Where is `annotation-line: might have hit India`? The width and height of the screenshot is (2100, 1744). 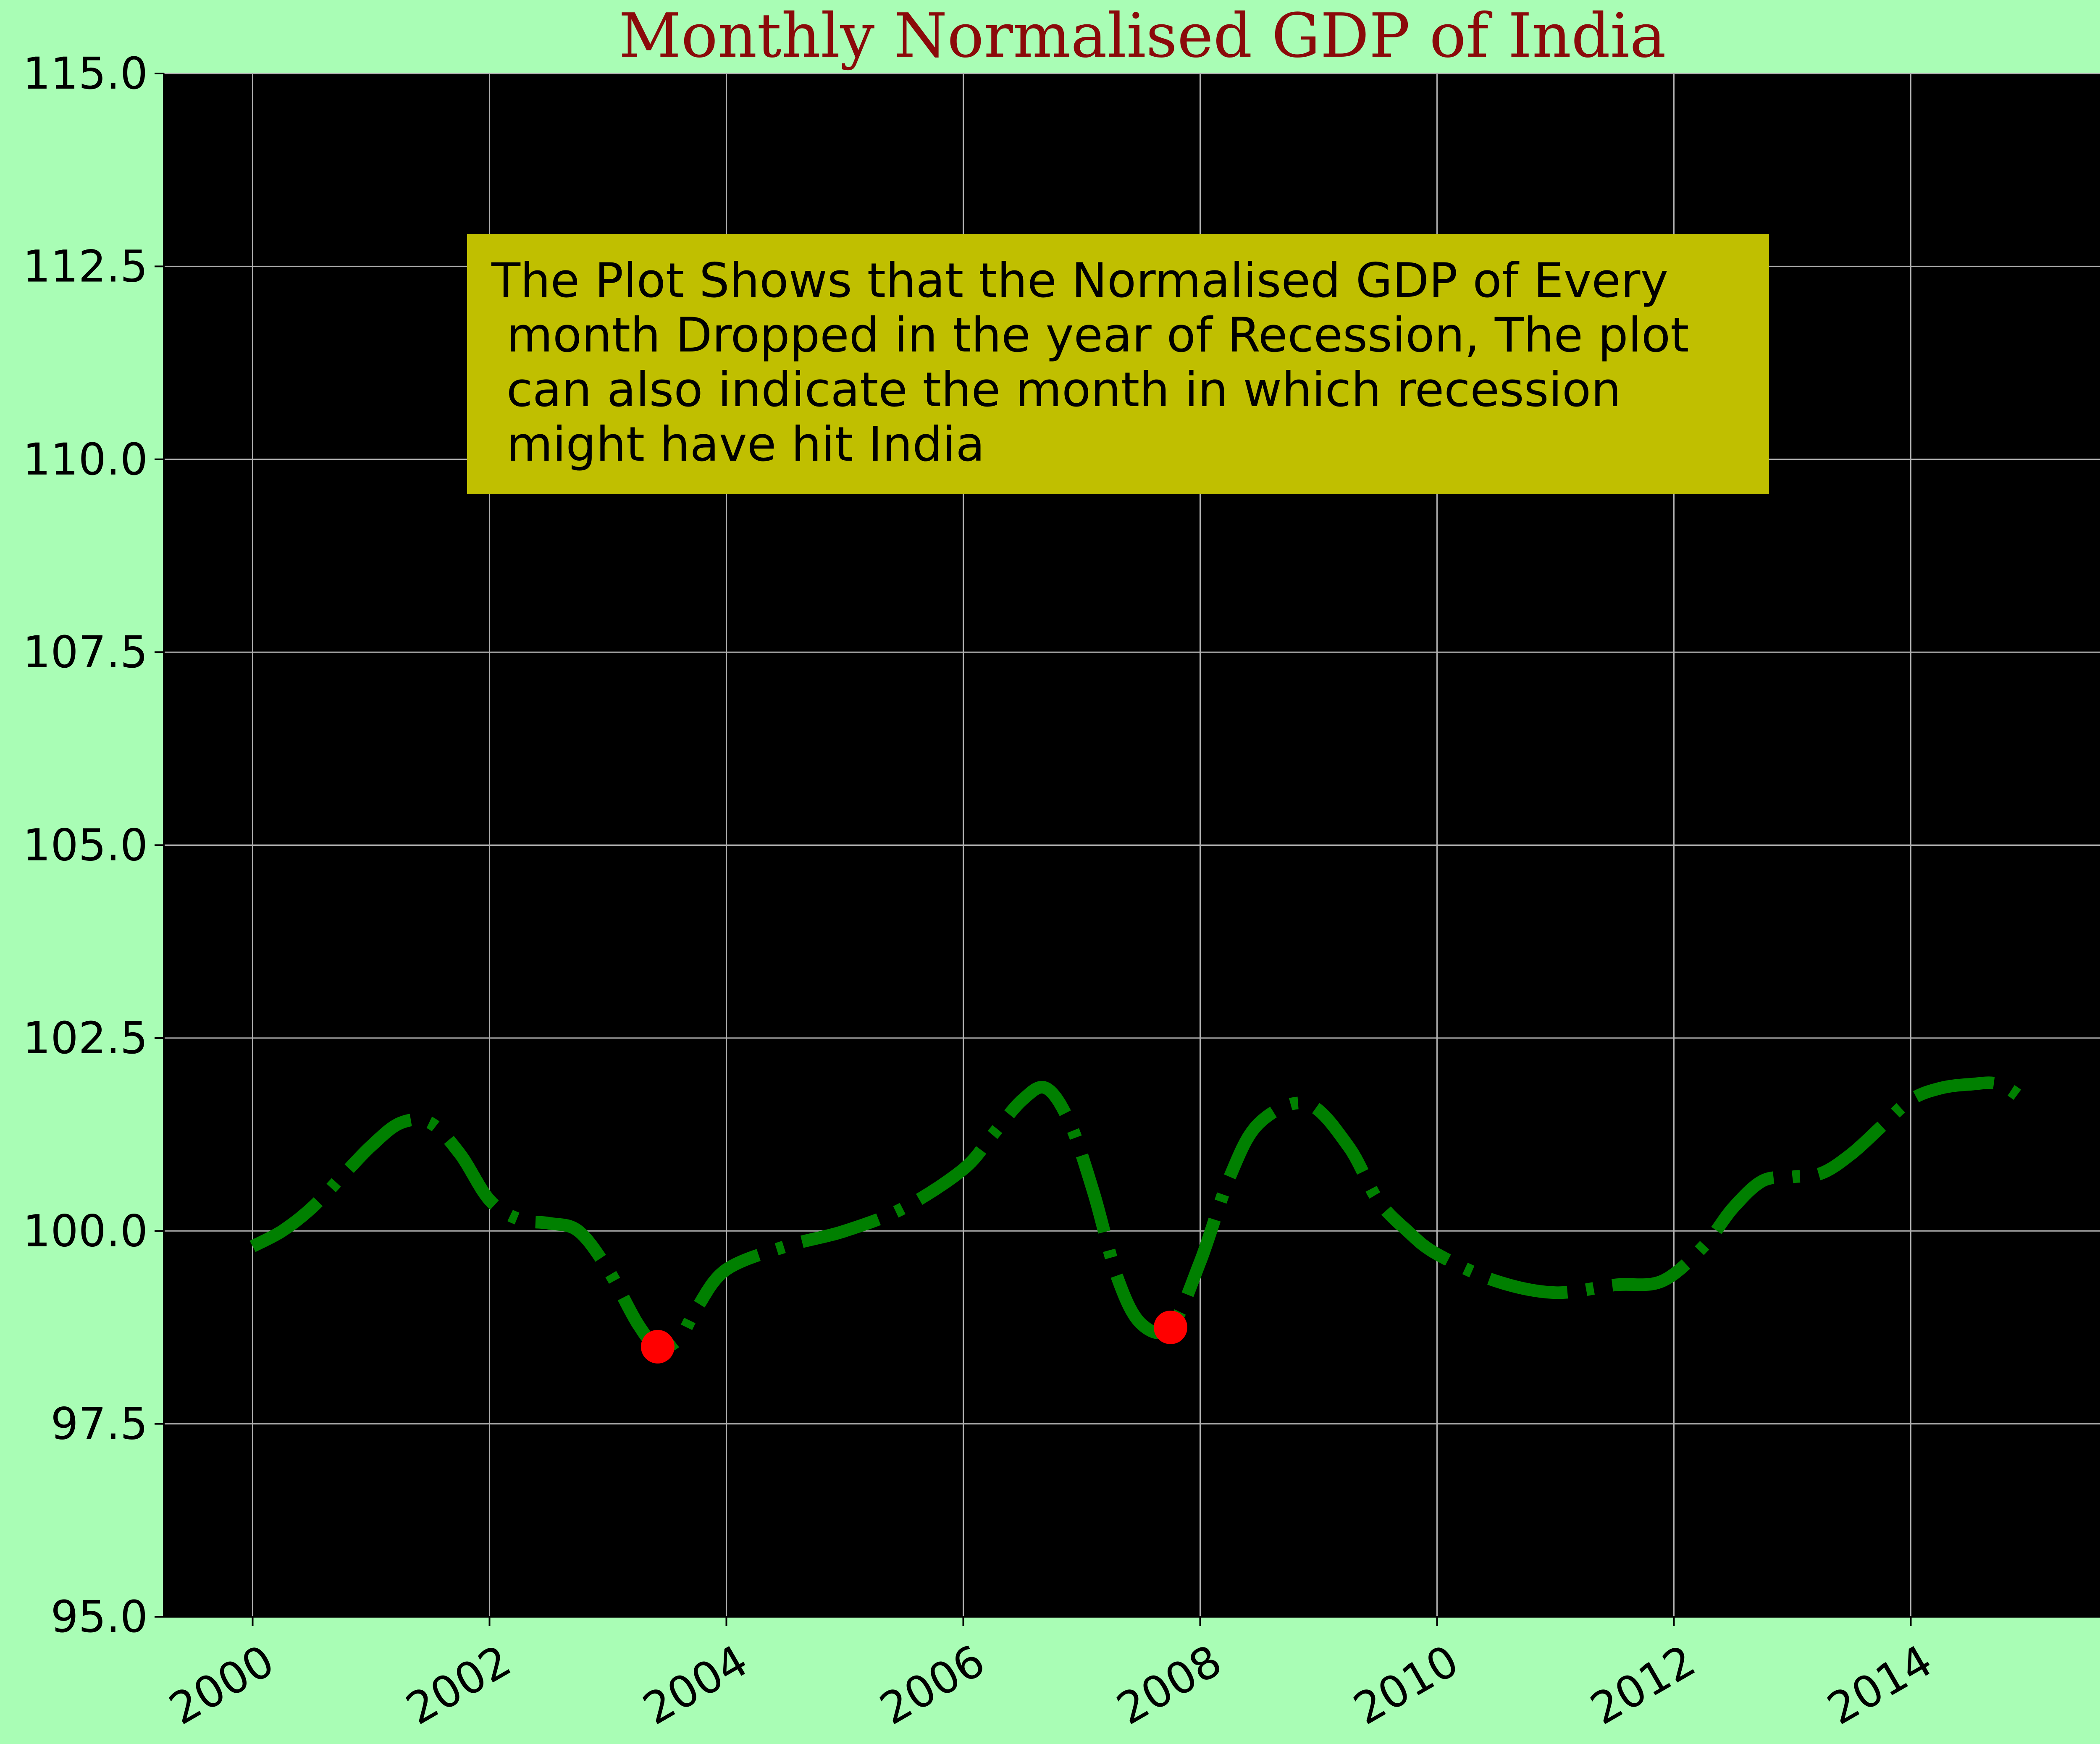
annotation-line: might have hit India is located at coordinates (738, 445).